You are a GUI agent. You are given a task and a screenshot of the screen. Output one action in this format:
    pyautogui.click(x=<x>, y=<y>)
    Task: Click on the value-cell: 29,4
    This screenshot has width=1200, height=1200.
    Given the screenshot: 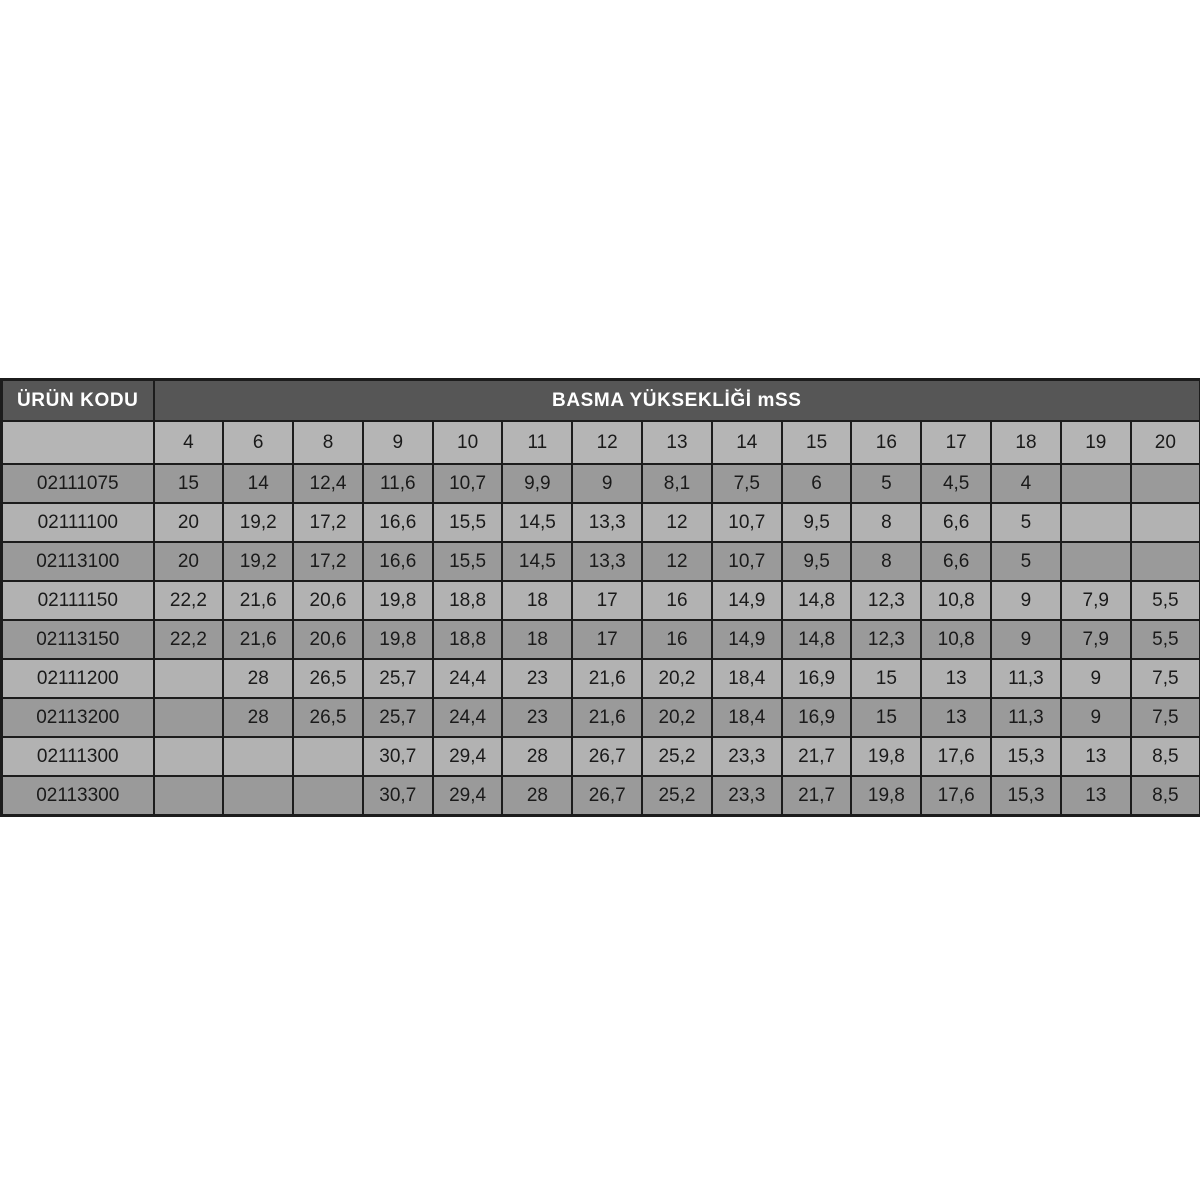 What is the action you would take?
    pyautogui.click(x=467, y=756)
    